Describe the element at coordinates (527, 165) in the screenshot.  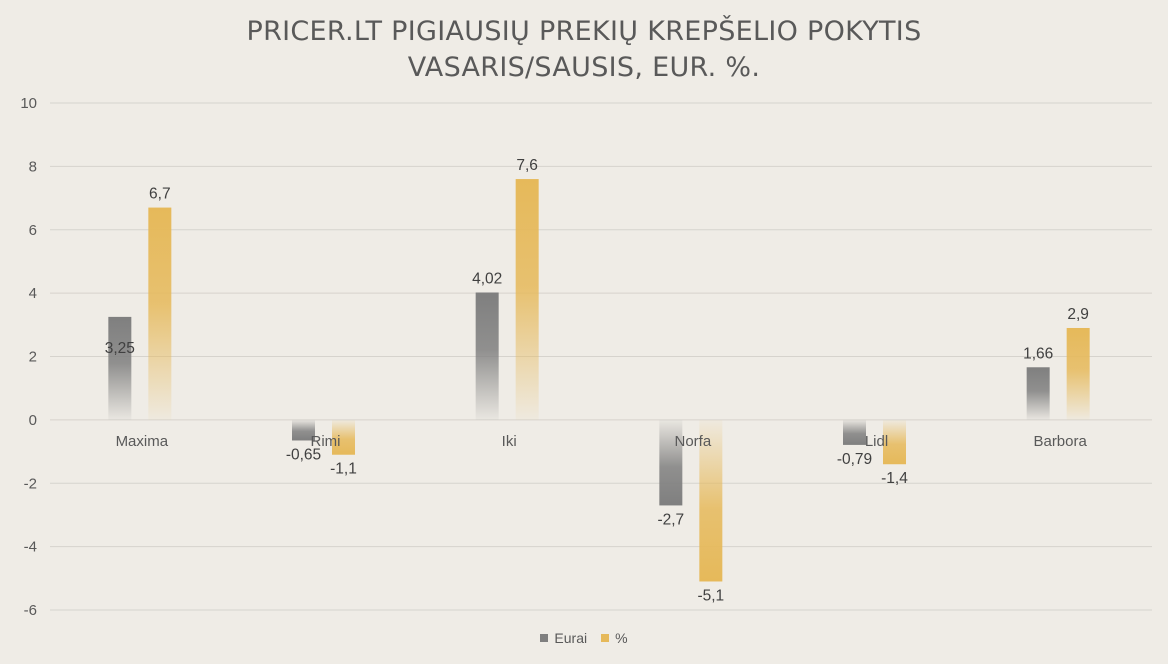
I see `data-label: 7,6` at that location.